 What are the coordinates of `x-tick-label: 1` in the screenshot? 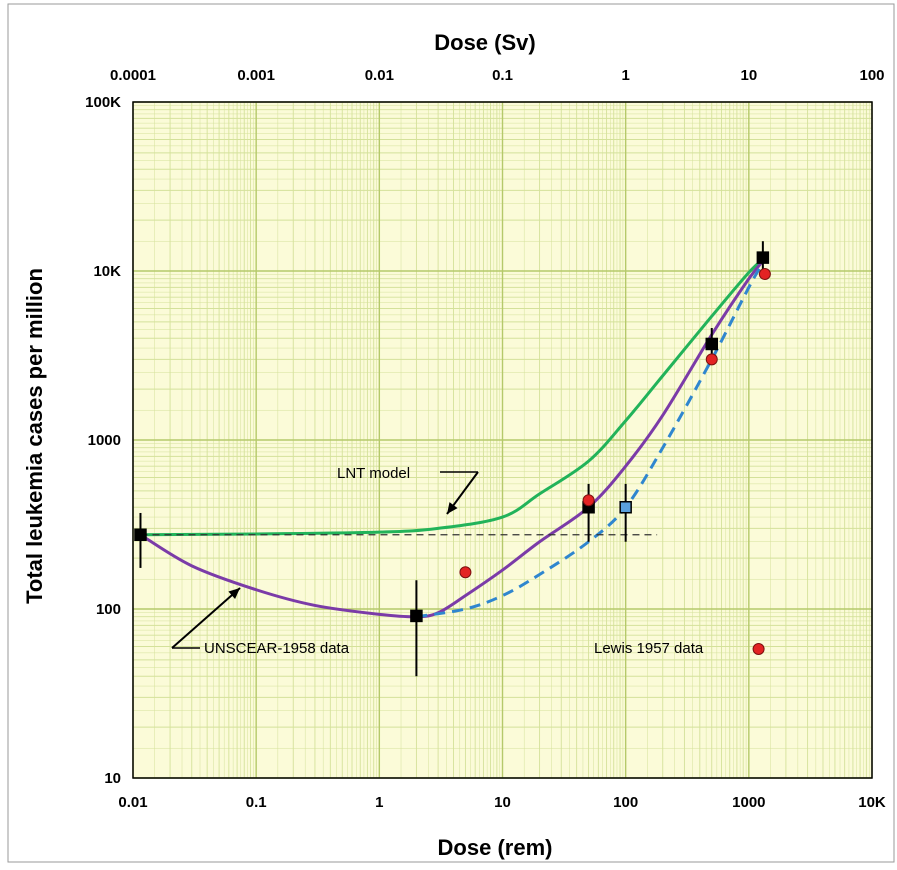 It's located at (379, 802).